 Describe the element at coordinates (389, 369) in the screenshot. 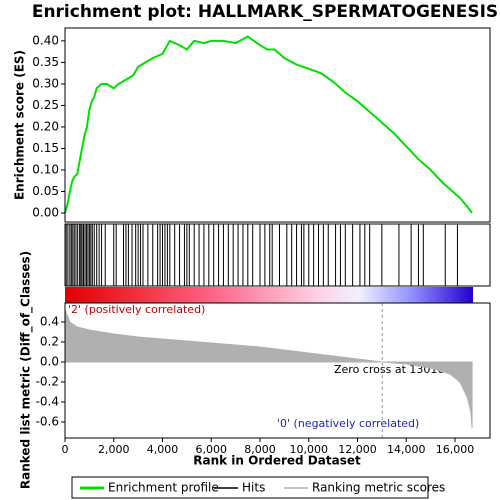

I see `annotation: Zero cross at 13016` at that location.